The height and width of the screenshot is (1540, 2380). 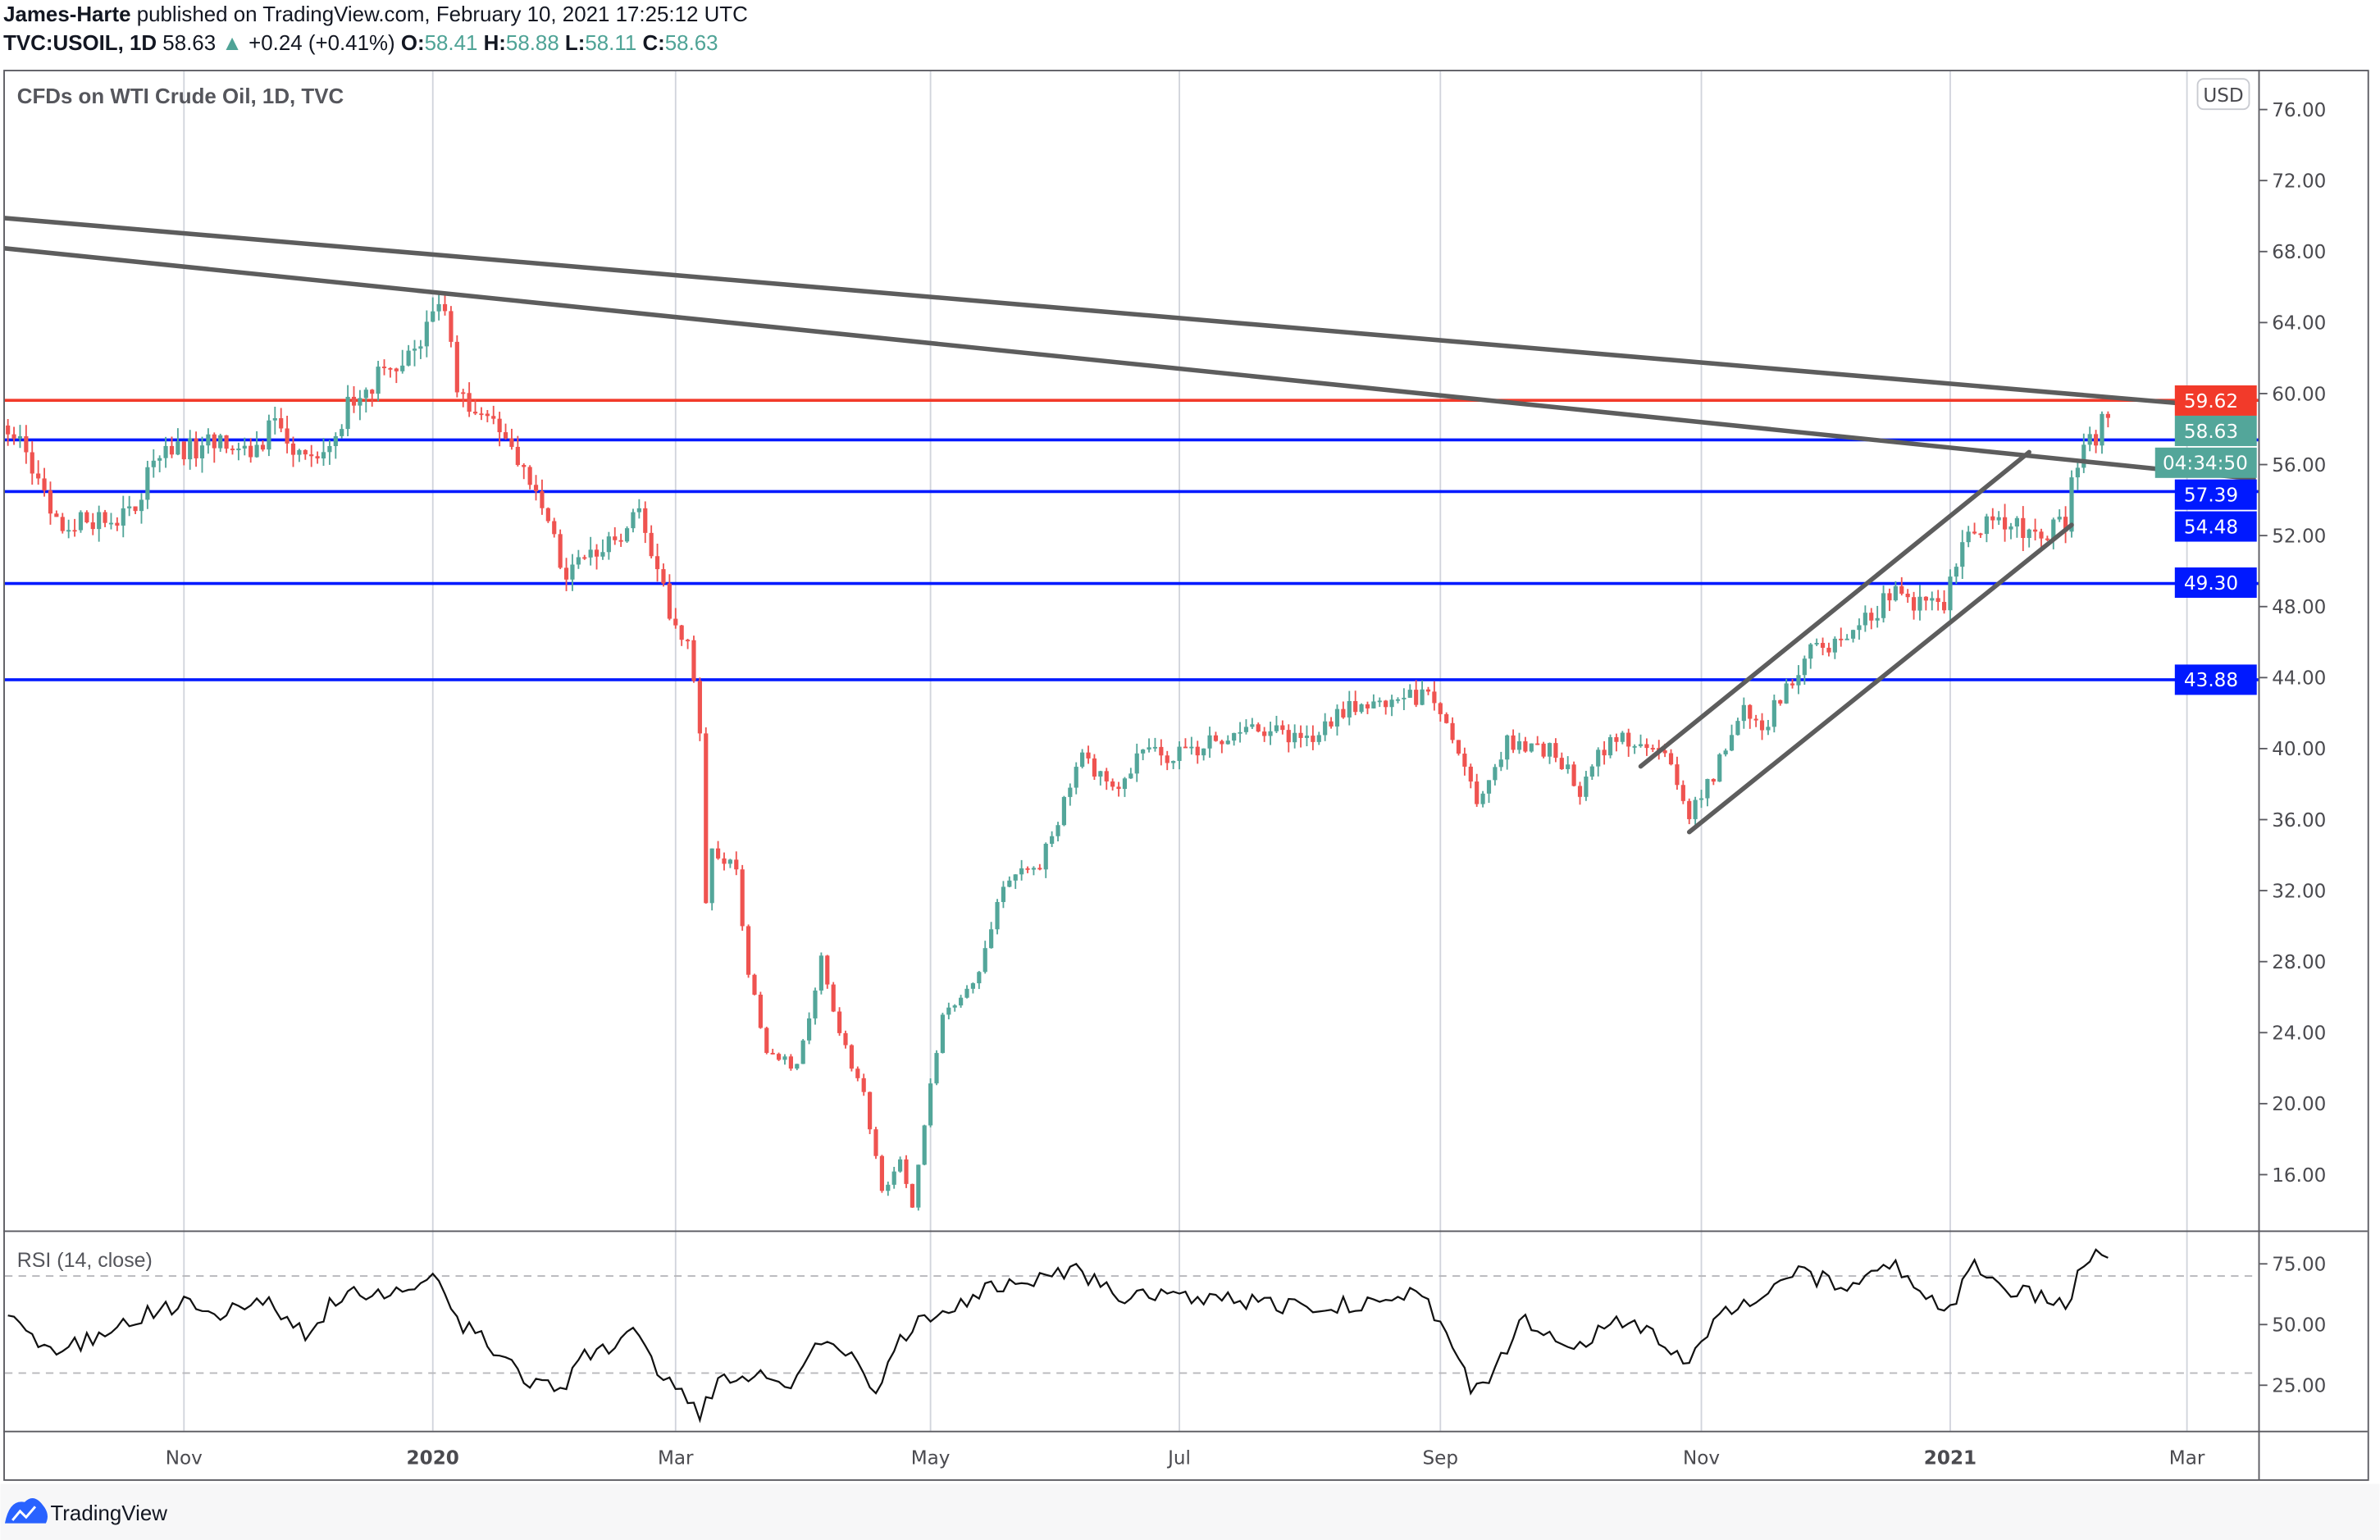 I want to click on price-tick-label: 76.00, so click(x=2299, y=110).